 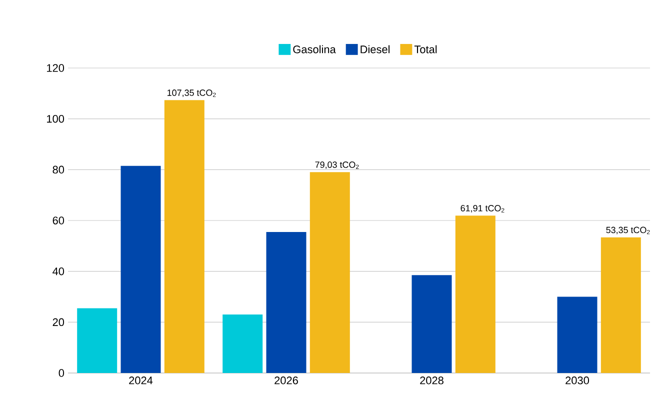 I want to click on x-tick-label: 2028, so click(x=432, y=380).